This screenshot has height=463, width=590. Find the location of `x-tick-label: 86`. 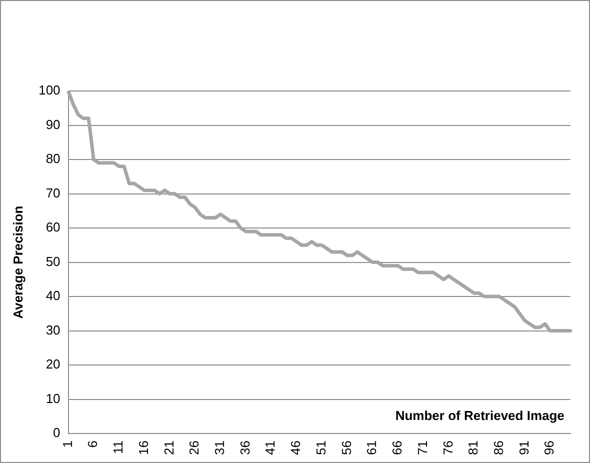

x-tick-label: 86 is located at coordinates (498, 448).